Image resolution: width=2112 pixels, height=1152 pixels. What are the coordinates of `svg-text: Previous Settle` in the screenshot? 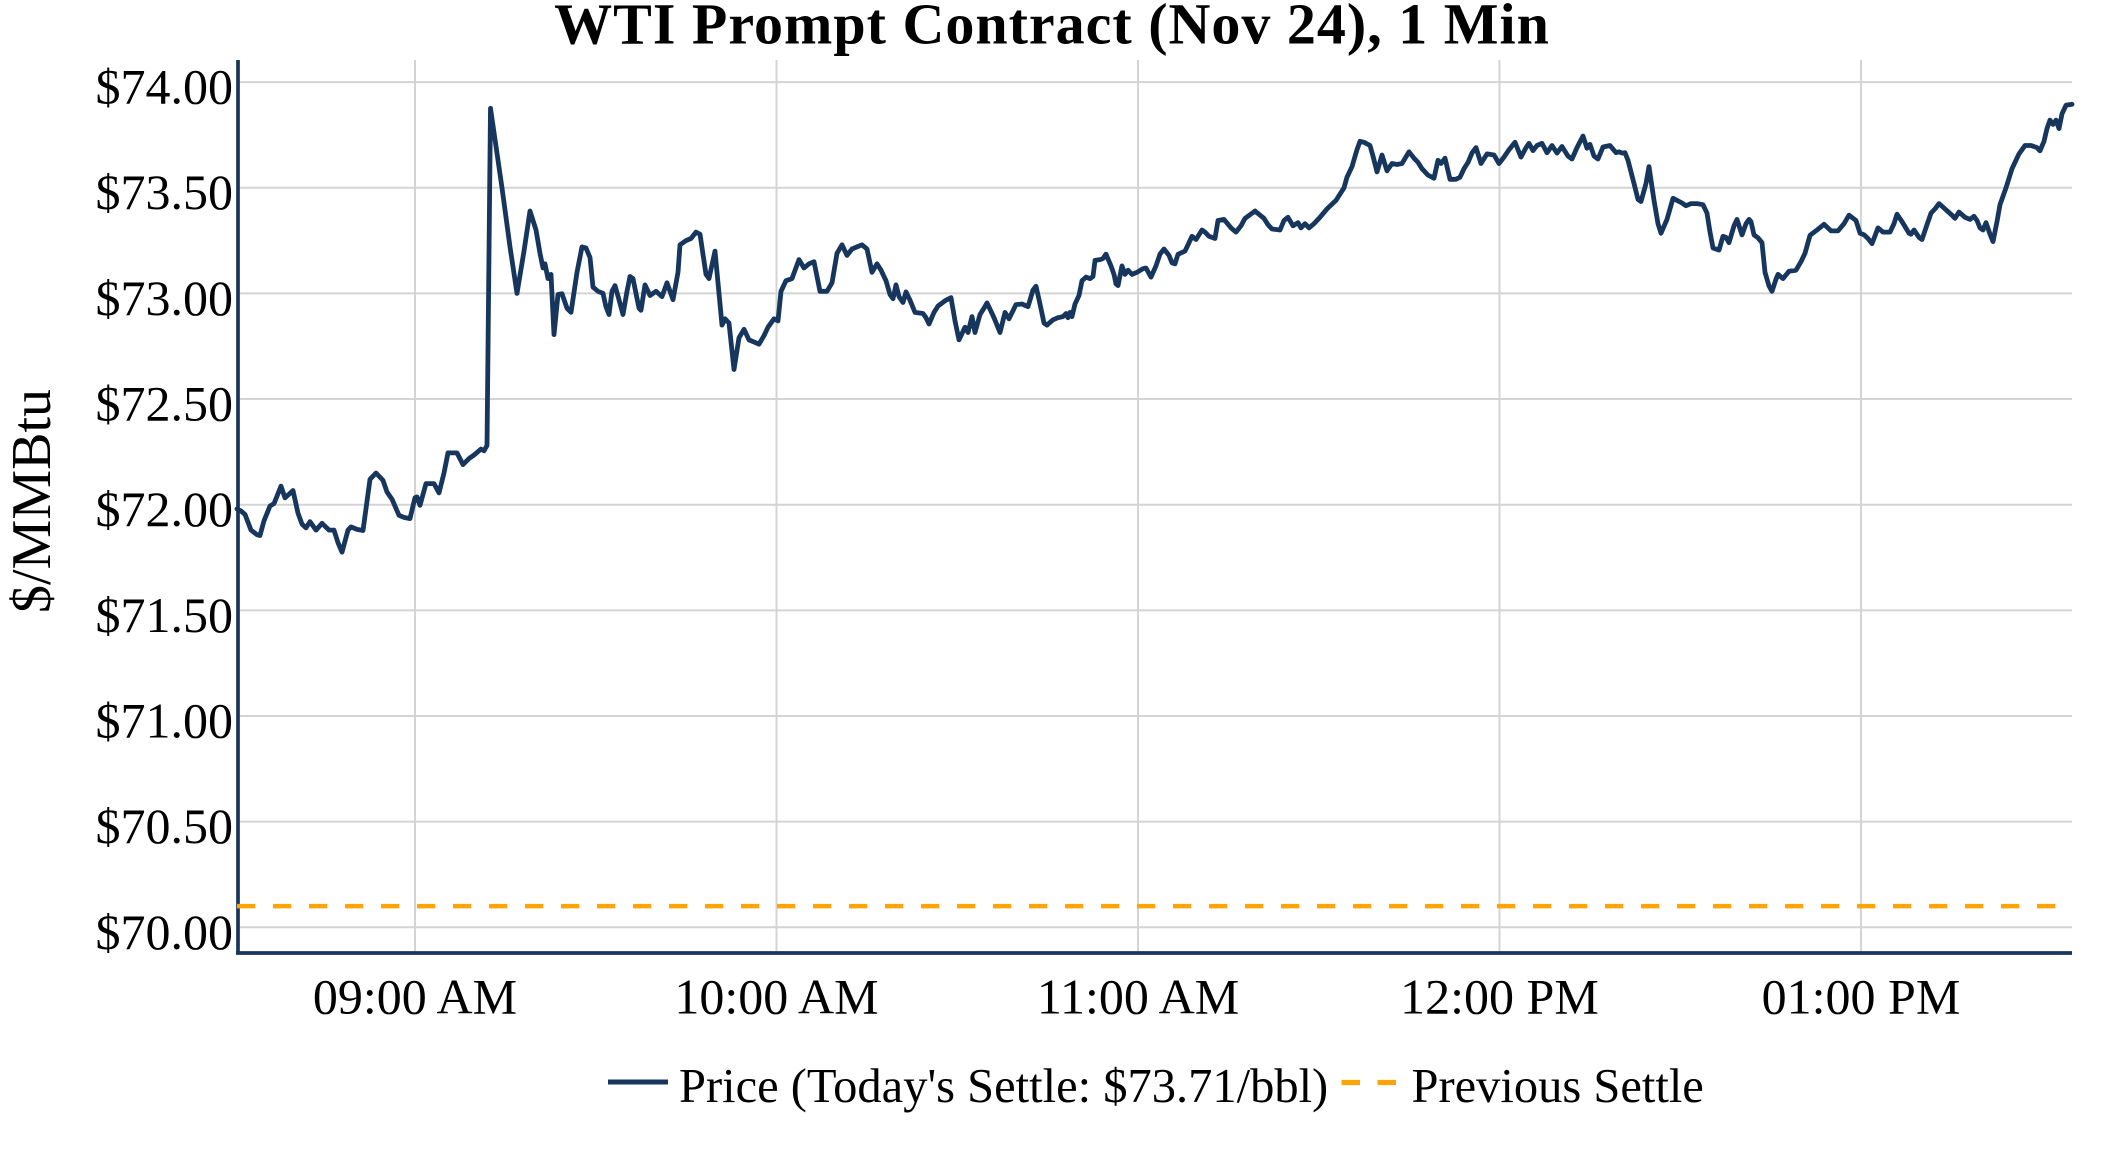 It's located at (1558, 1086).